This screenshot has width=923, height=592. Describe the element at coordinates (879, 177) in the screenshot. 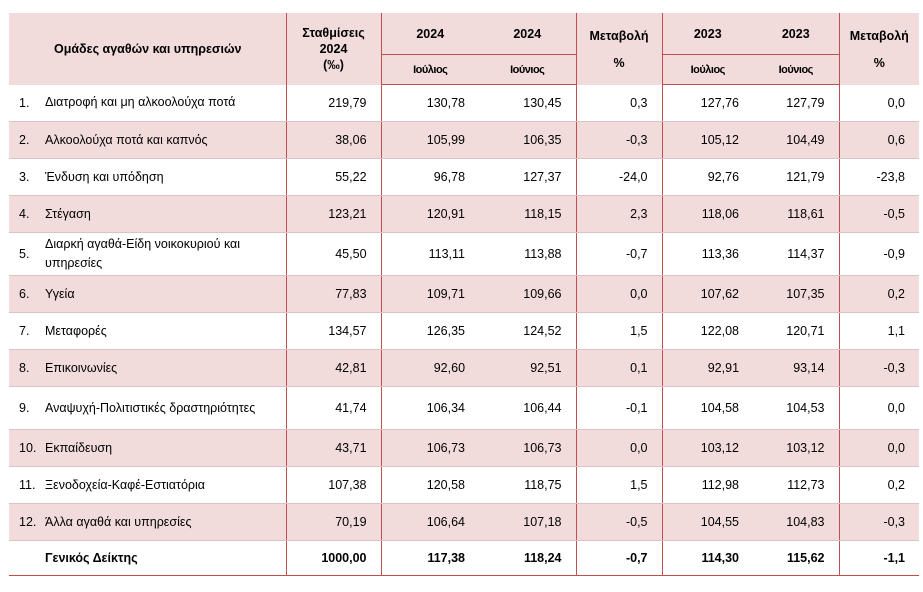

I see `change-2023-value: -23,8` at that location.